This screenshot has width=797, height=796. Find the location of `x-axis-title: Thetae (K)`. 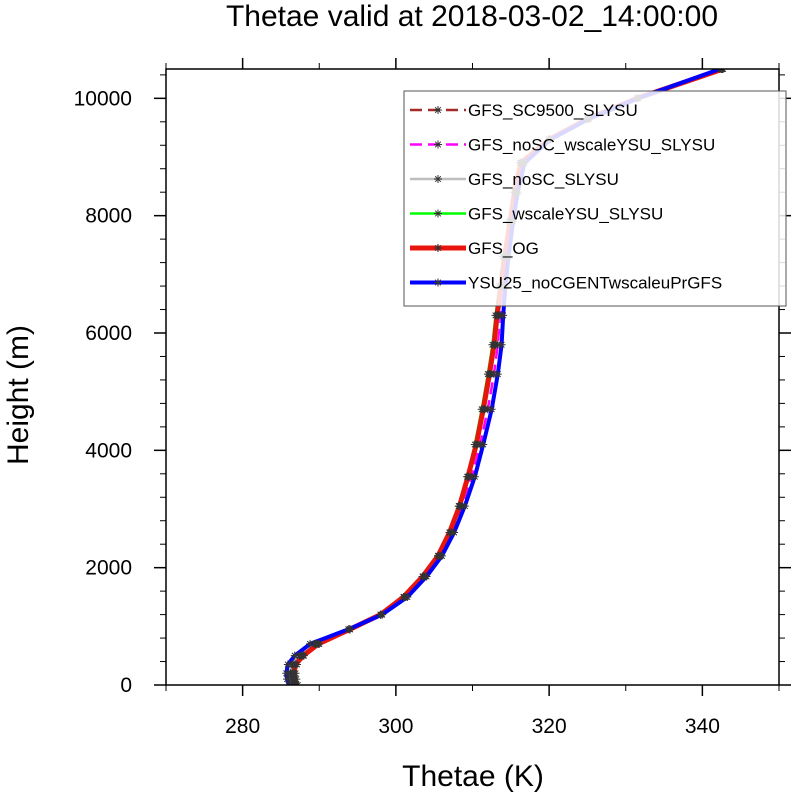

x-axis-title: Thetae (K) is located at coordinates (473, 776).